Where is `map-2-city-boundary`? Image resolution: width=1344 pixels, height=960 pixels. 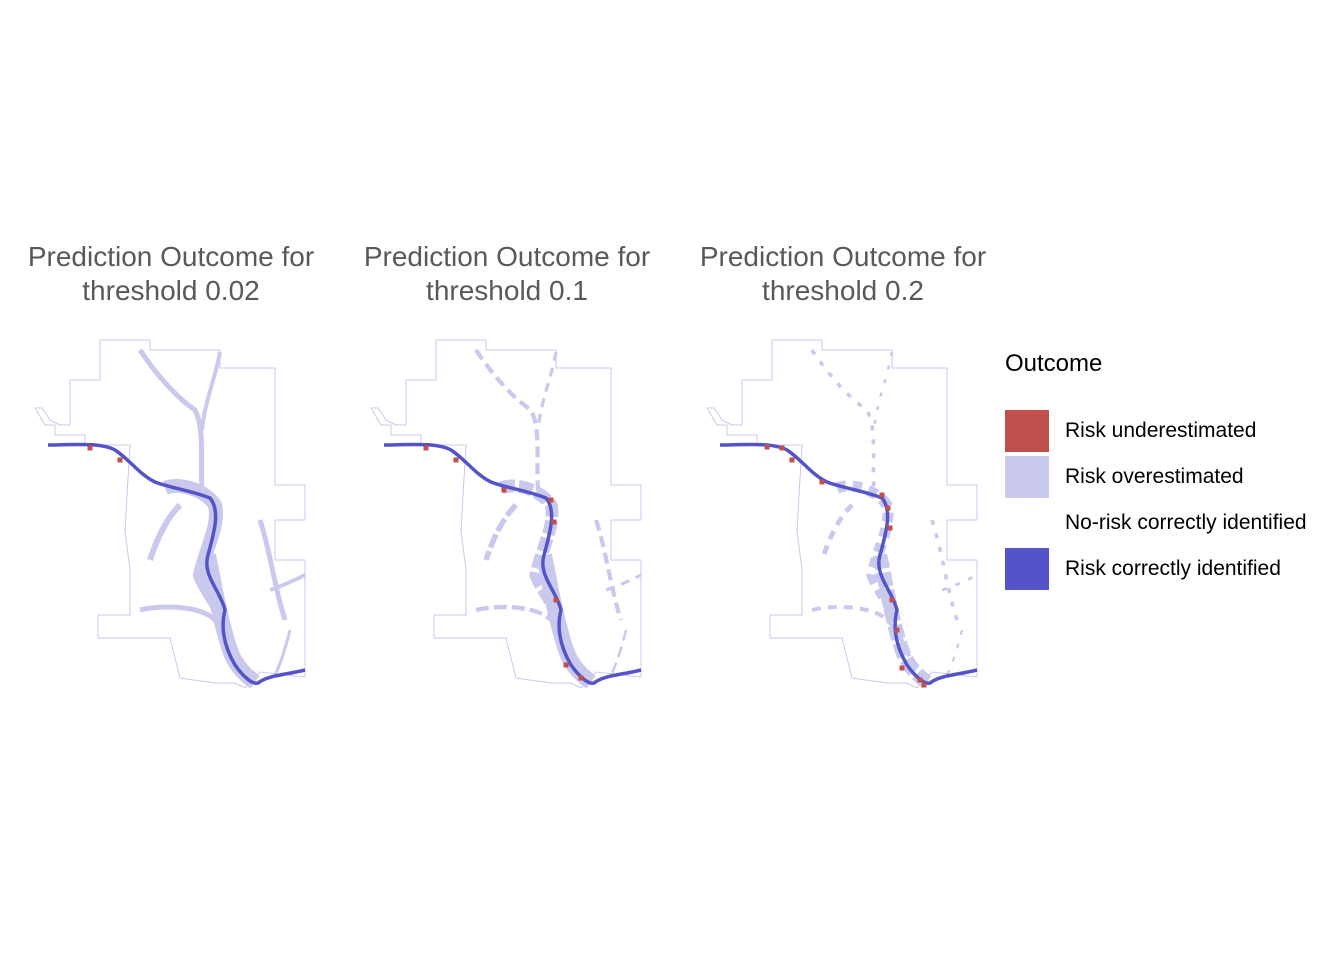
map-2-city-boundary is located at coordinates (506, 514).